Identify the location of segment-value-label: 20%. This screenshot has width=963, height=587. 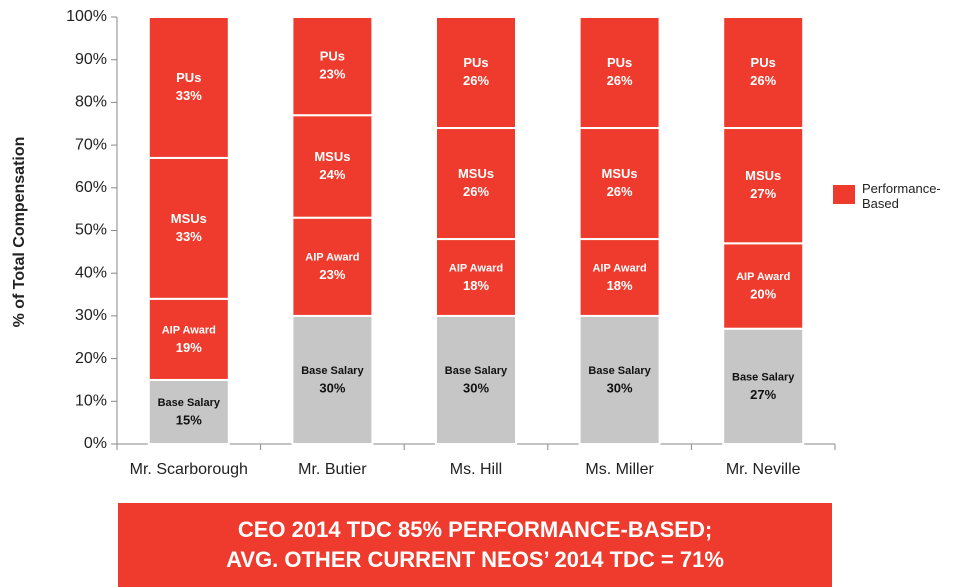
(763, 293).